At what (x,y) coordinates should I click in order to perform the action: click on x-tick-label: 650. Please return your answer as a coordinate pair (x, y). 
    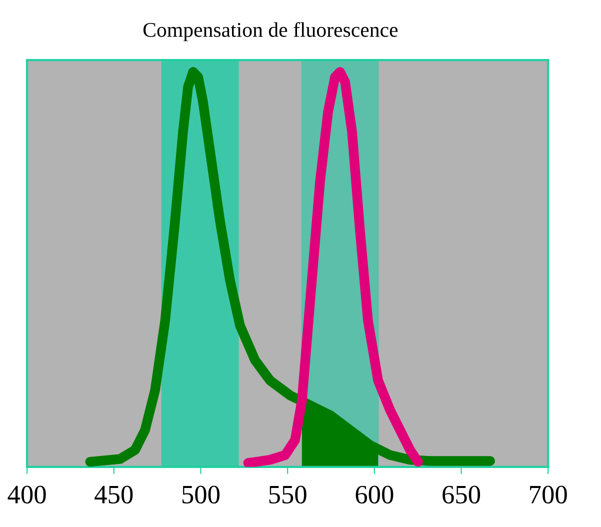
    Looking at the image, I should click on (461, 495).